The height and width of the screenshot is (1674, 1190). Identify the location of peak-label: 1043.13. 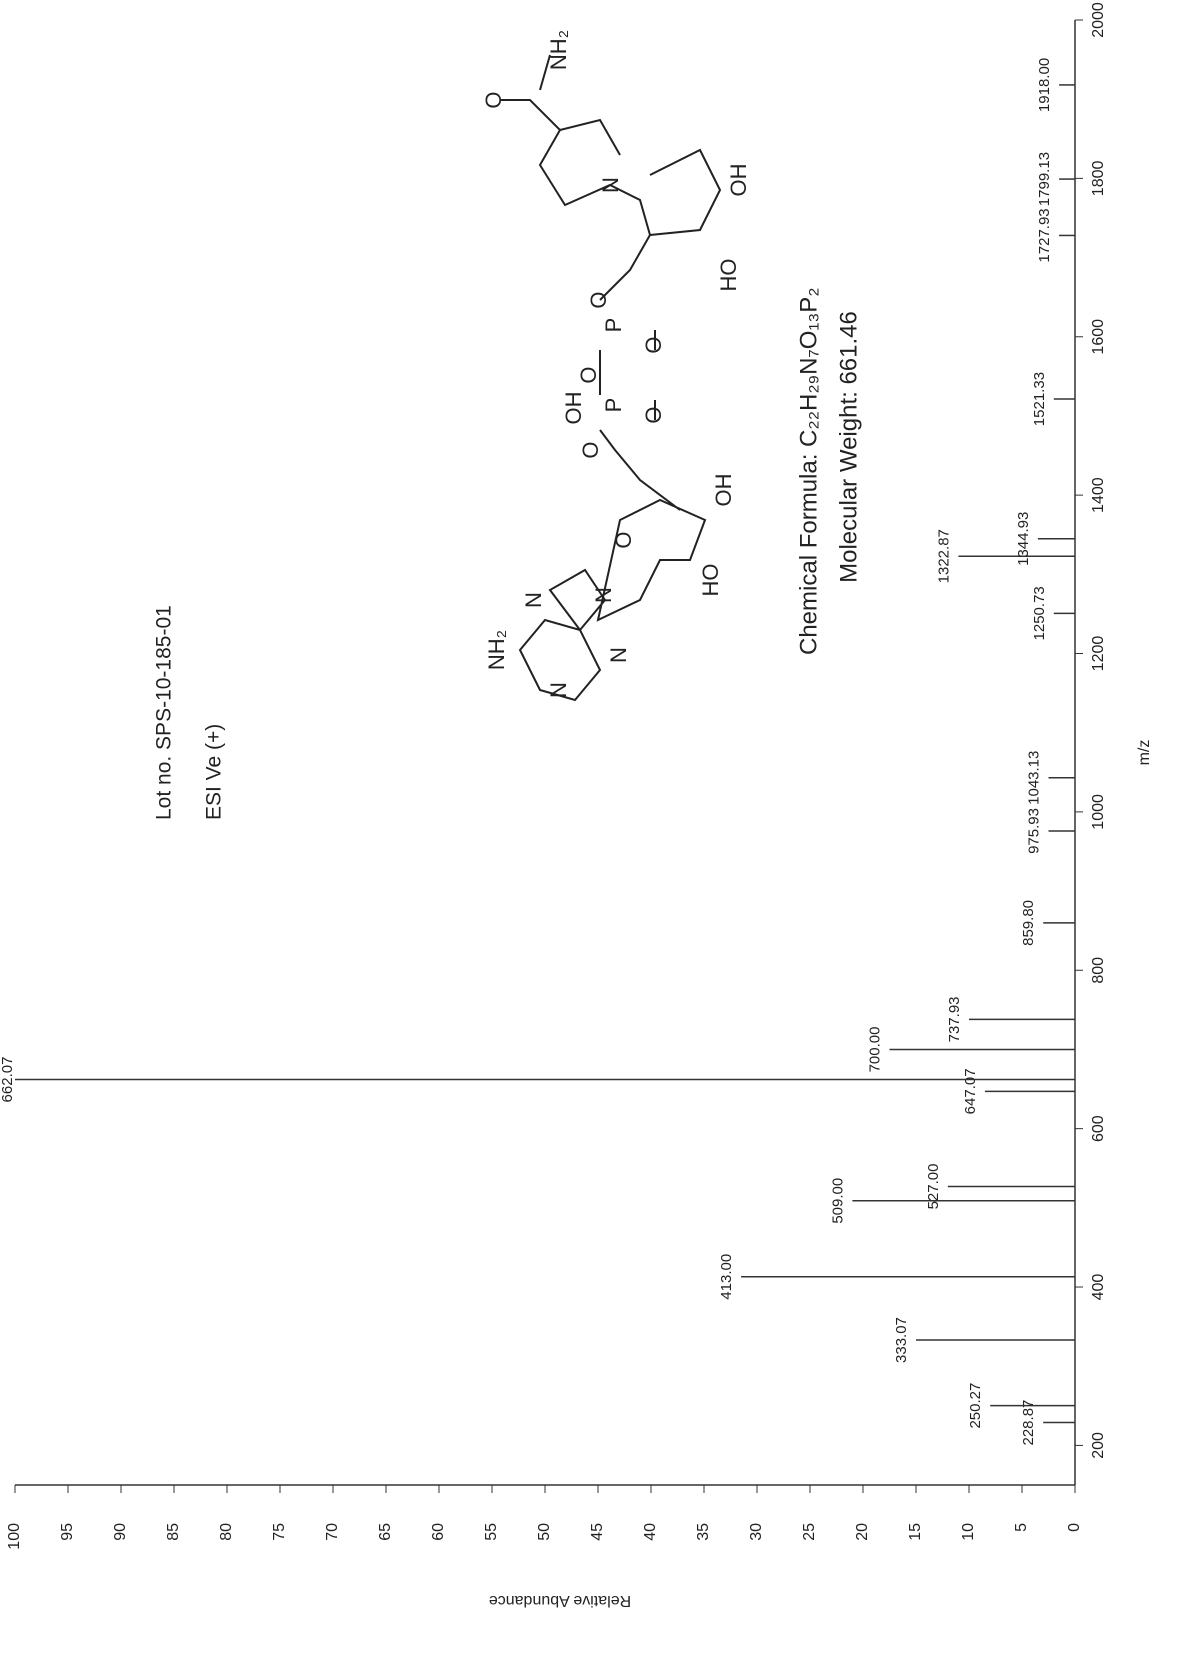
(1033, 778).